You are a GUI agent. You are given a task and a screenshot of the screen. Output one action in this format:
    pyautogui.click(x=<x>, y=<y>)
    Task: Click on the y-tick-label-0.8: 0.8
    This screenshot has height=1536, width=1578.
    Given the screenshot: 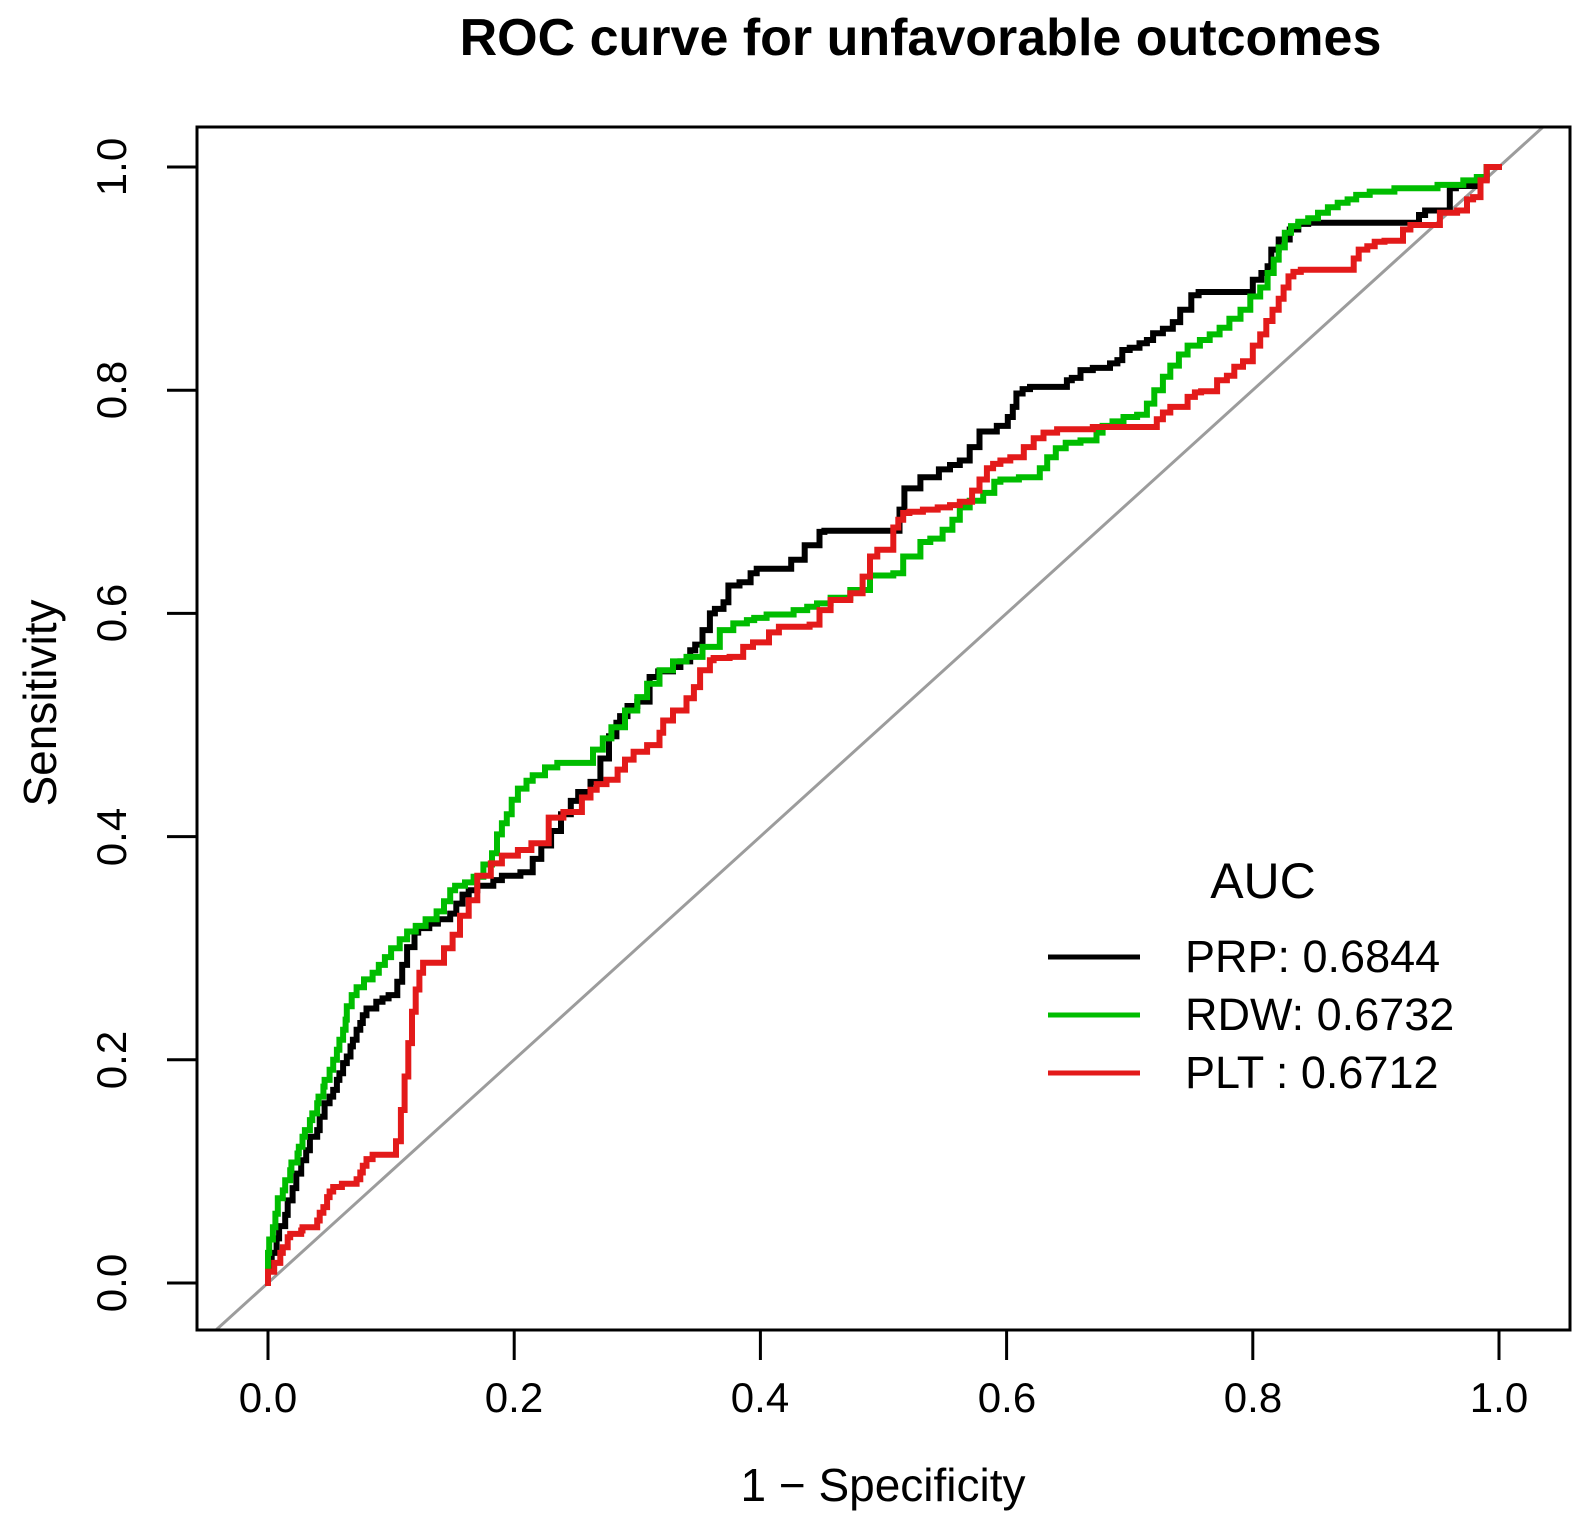 What is the action you would take?
    pyautogui.click(x=111, y=390)
    